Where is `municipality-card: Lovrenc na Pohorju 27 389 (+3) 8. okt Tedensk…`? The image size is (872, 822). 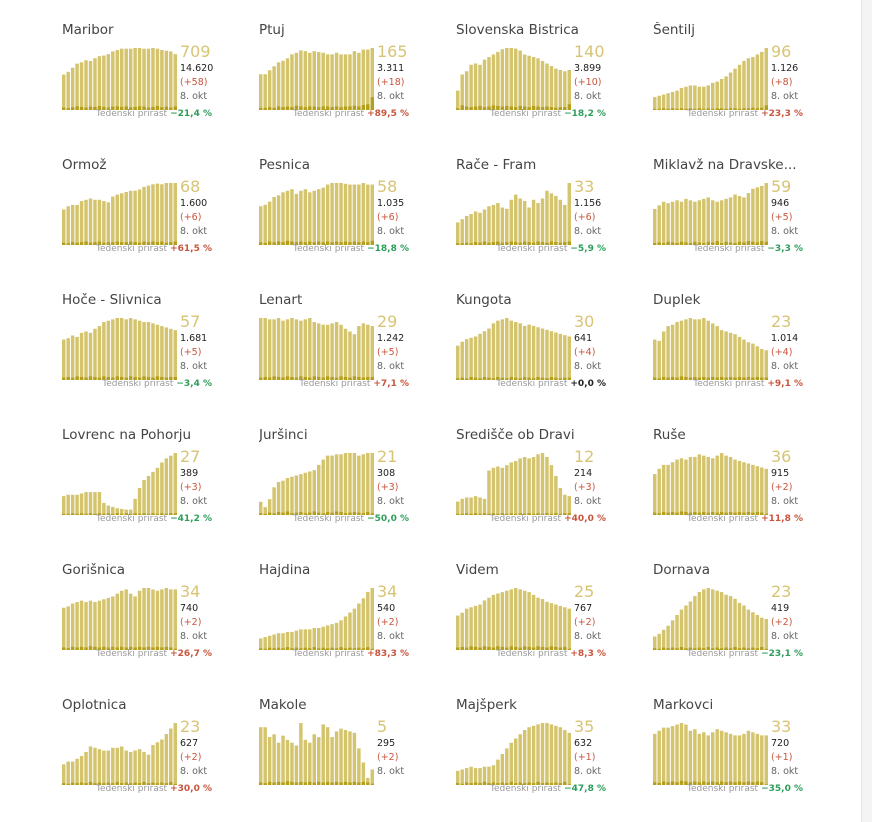 municipality-card: Lovrenc na Pohorju 27 389 (+3) 8. okt Tedensk… is located at coordinates (154, 487).